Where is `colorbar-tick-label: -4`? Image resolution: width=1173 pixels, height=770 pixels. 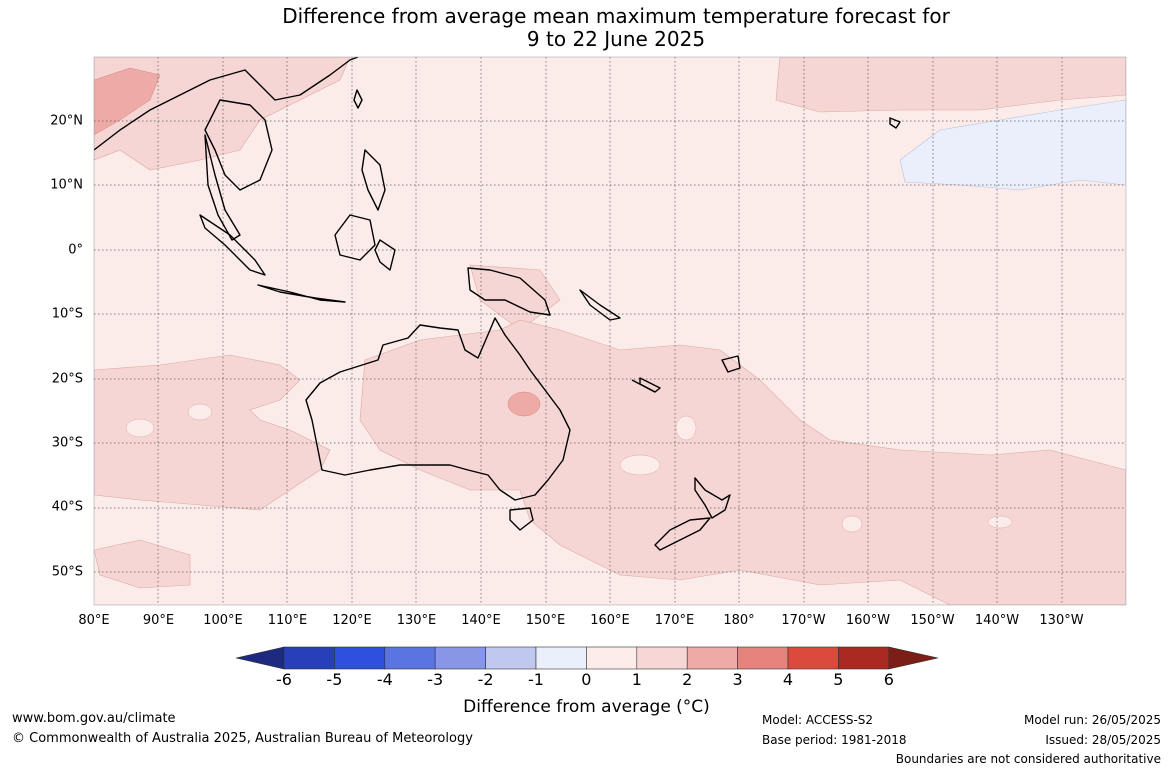
colorbar-tick-label: -4 is located at coordinates (384, 679).